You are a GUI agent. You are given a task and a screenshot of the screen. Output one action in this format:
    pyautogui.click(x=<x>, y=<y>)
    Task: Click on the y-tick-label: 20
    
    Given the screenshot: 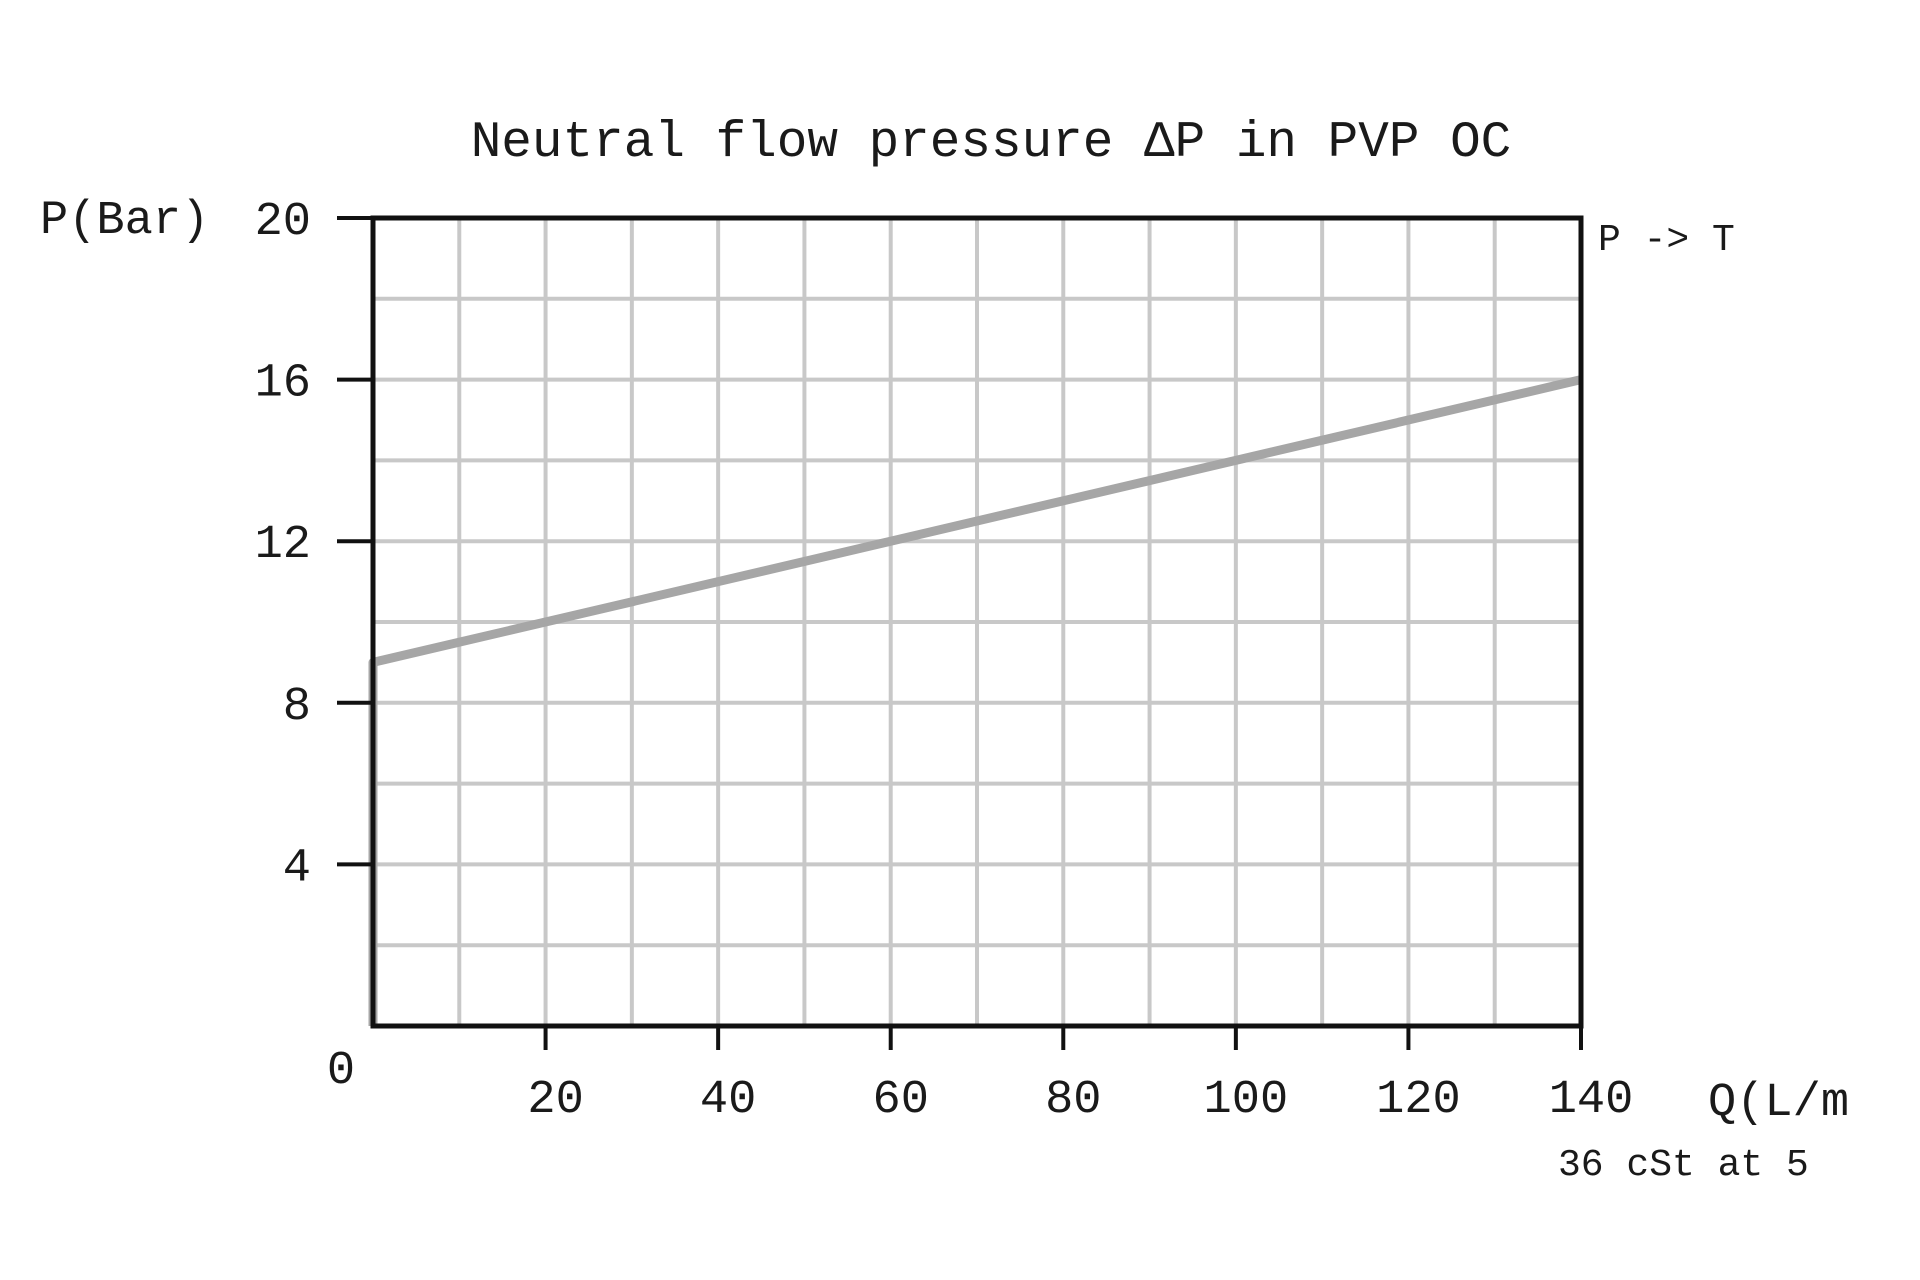 What is the action you would take?
    pyautogui.click(x=283, y=222)
    